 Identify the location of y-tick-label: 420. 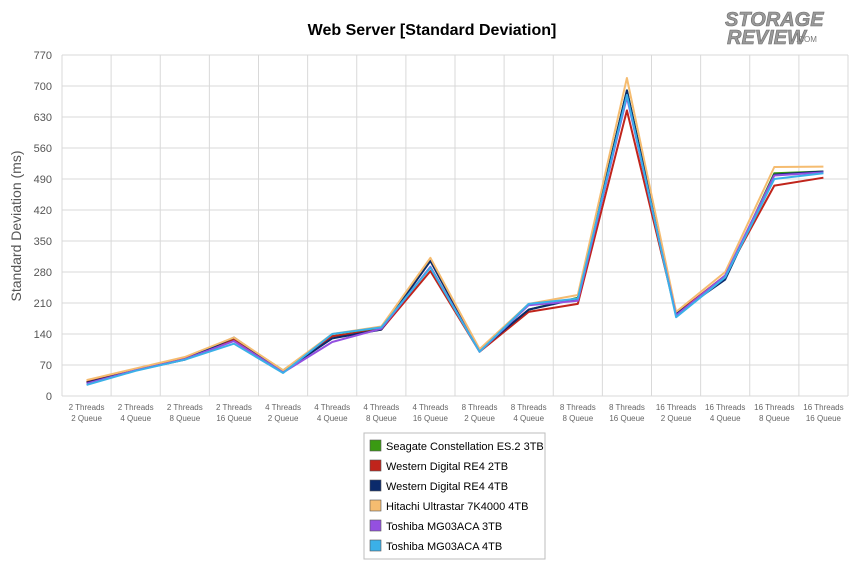
(43, 211).